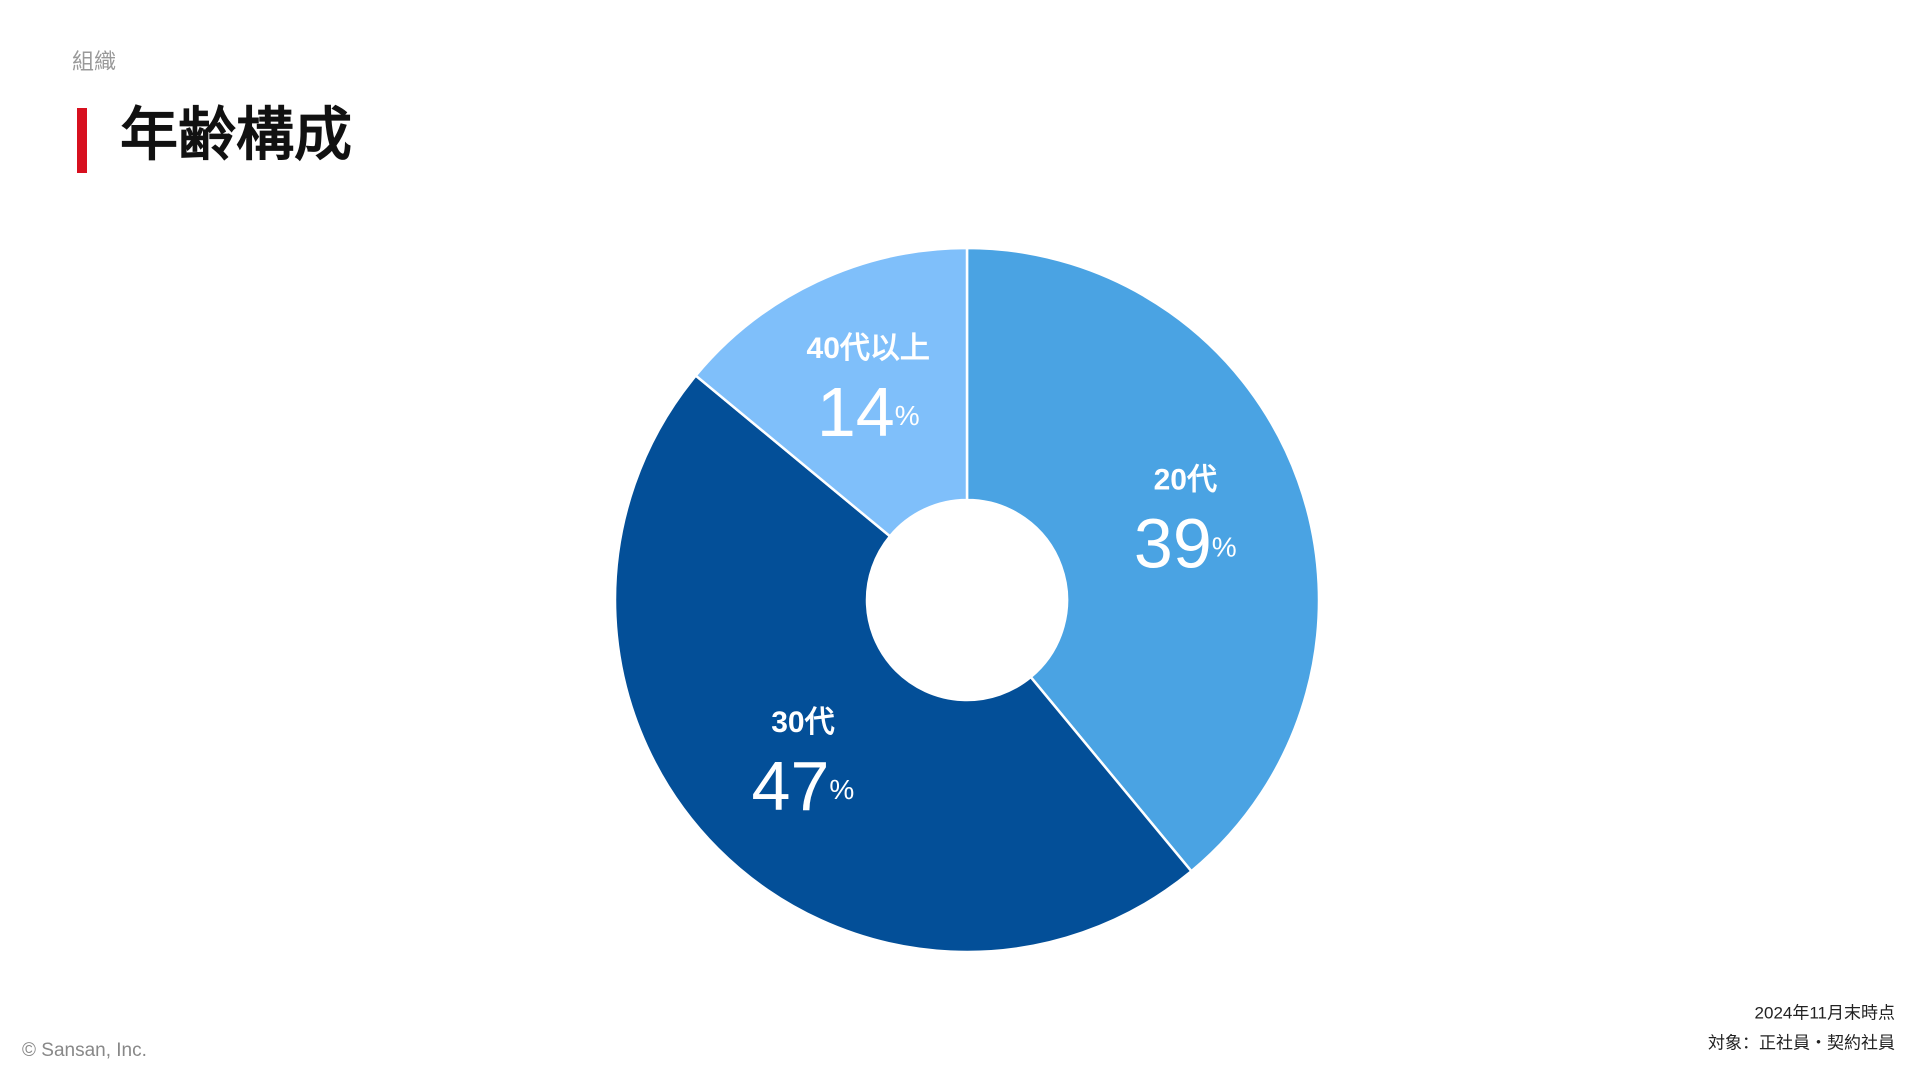  Describe the element at coordinates (82, 140) in the screenshot. I see `title-bar` at that location.